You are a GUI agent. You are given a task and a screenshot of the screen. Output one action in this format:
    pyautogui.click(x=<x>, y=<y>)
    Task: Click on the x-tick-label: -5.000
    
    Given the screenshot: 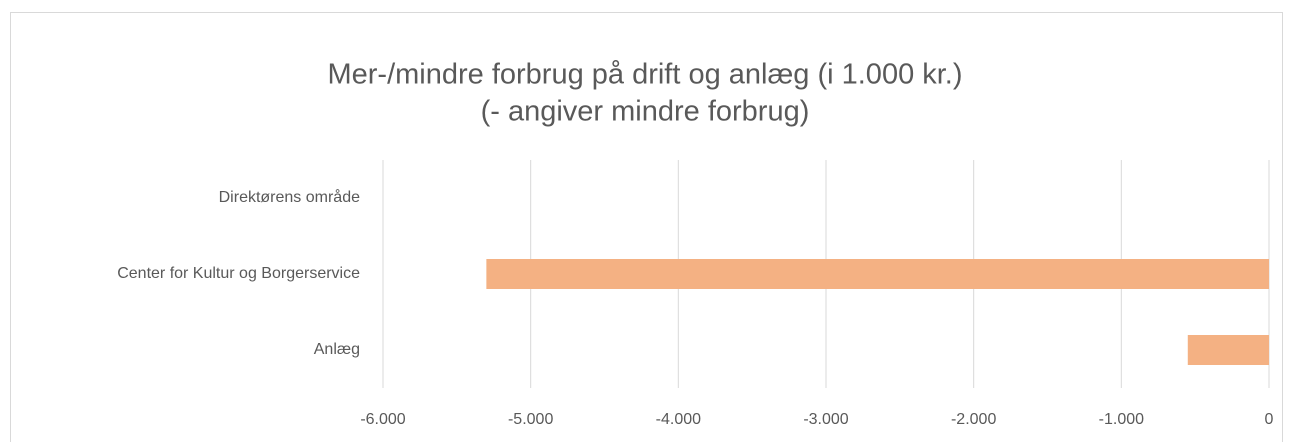 What is the action you would take?
    pyautogui.click(x=530, y=419)
    